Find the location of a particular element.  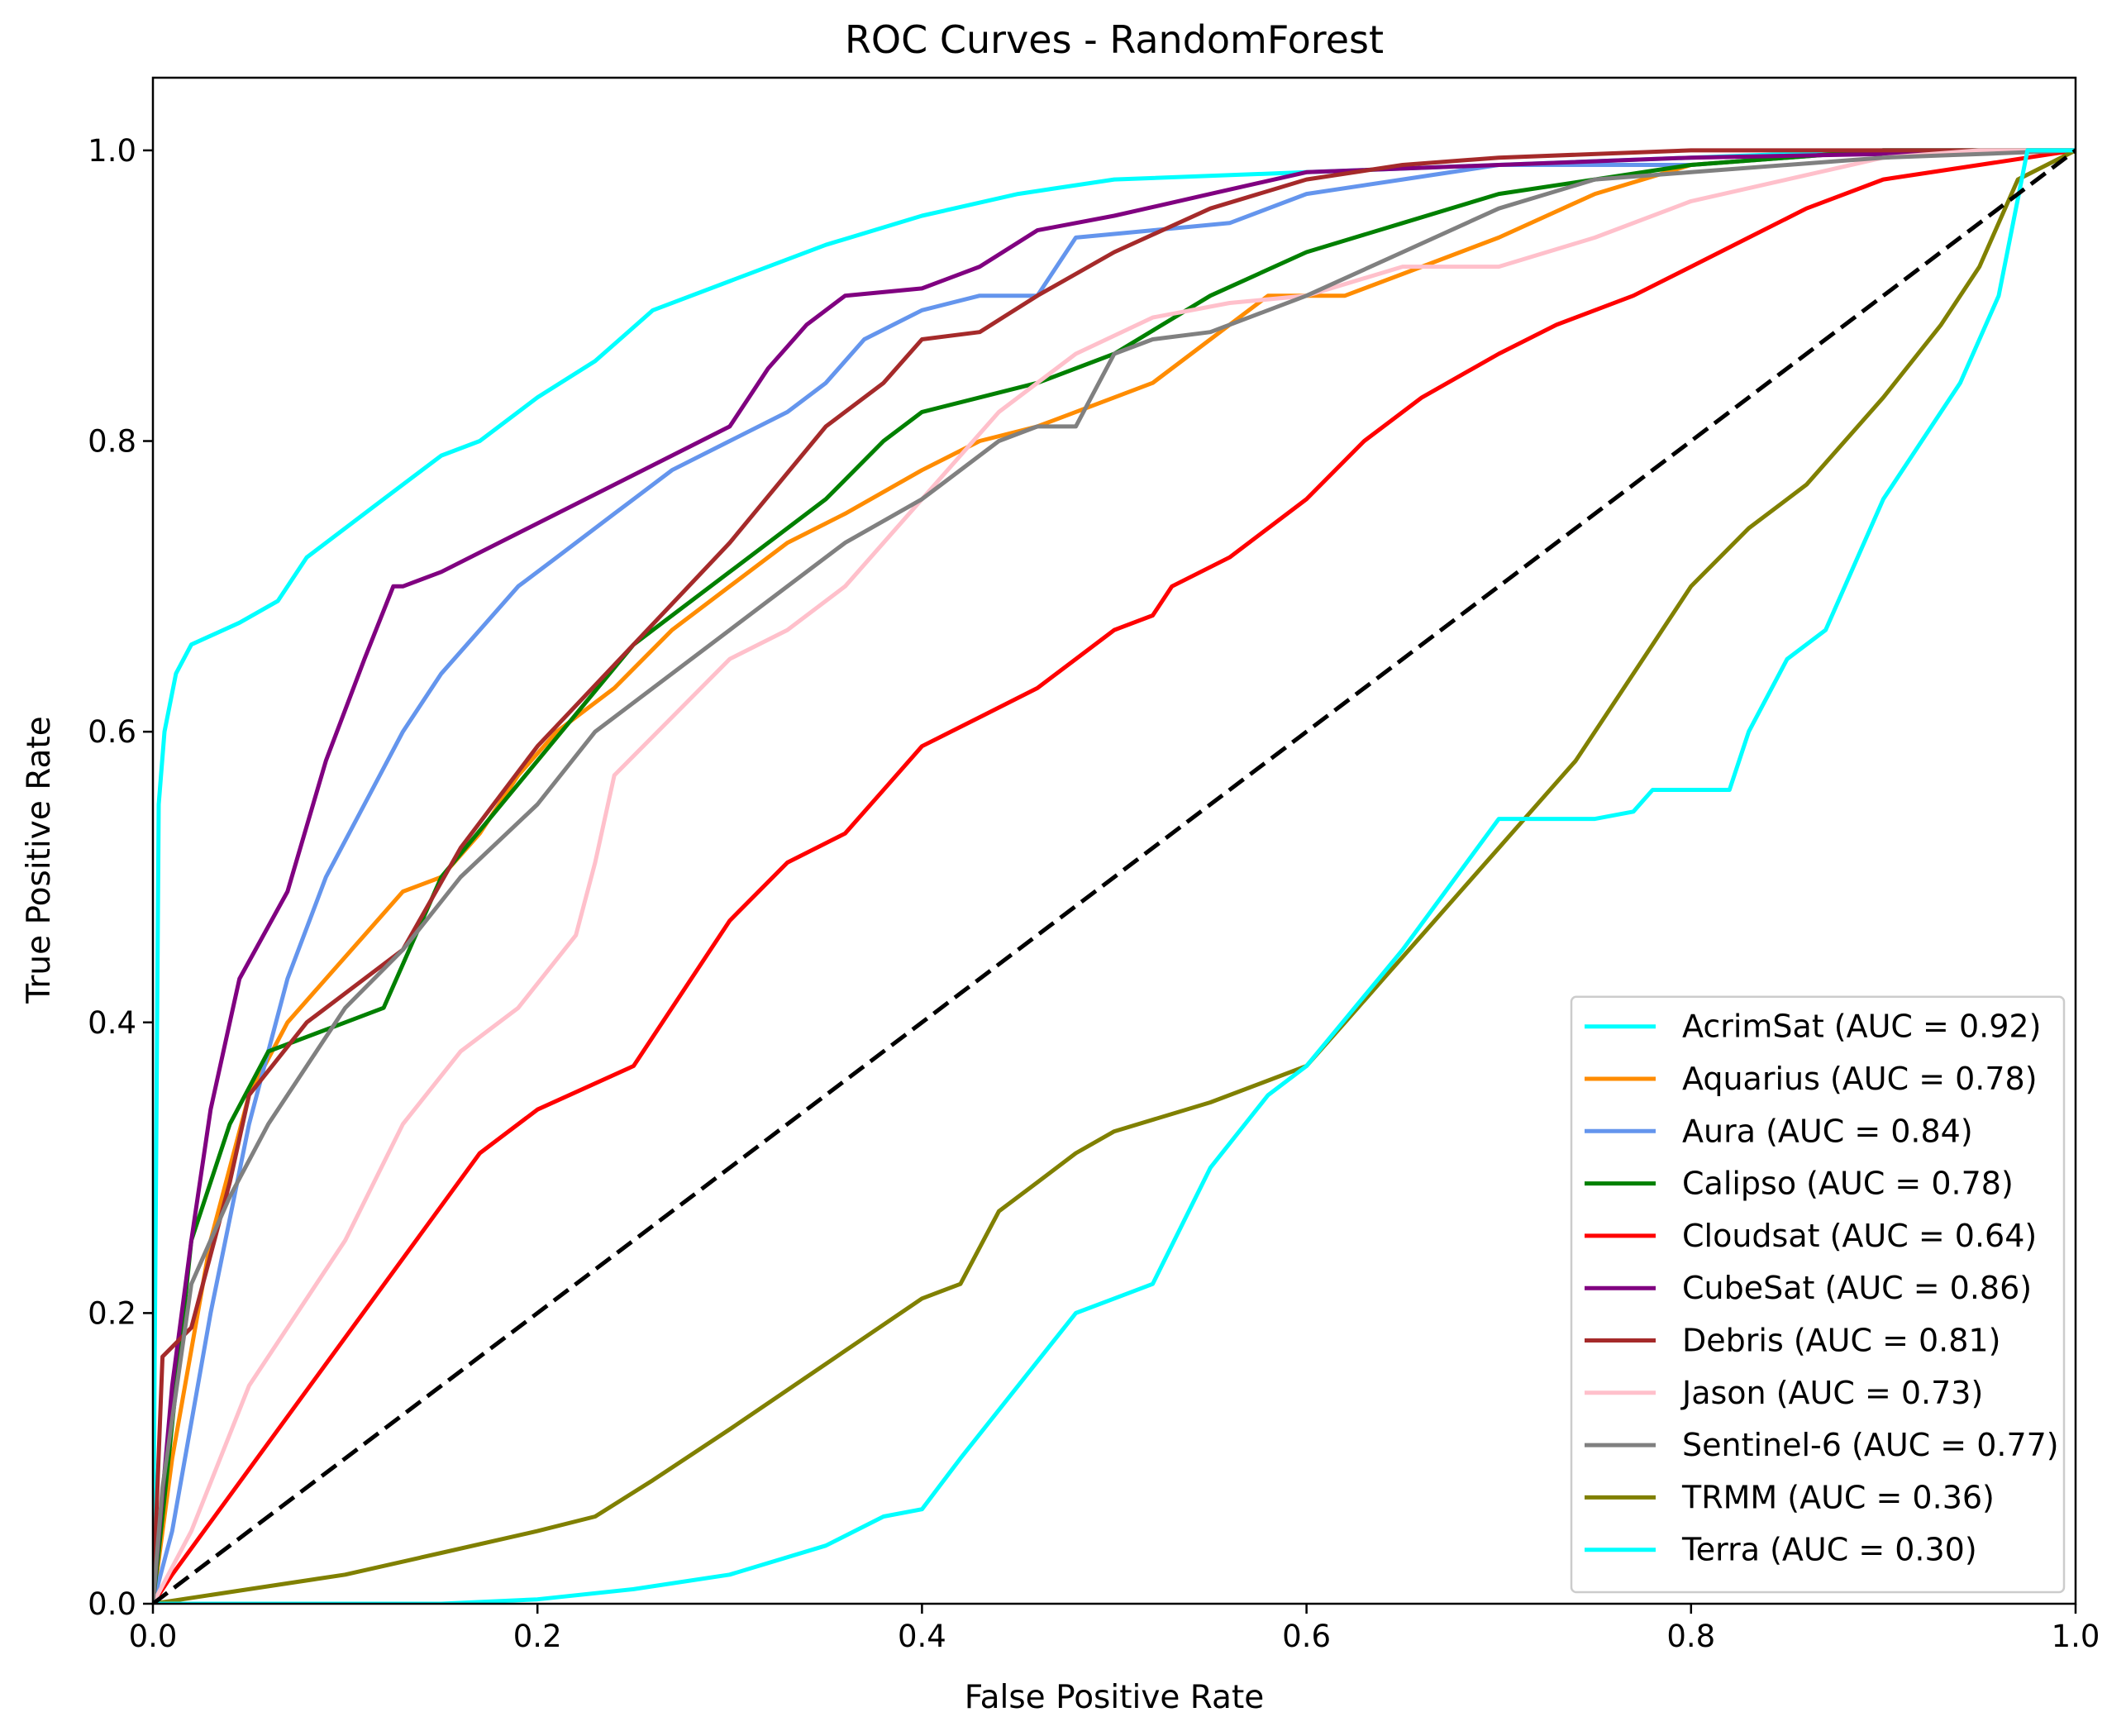

y-tick-label: 0.6 is located at coordinates (112, 732).